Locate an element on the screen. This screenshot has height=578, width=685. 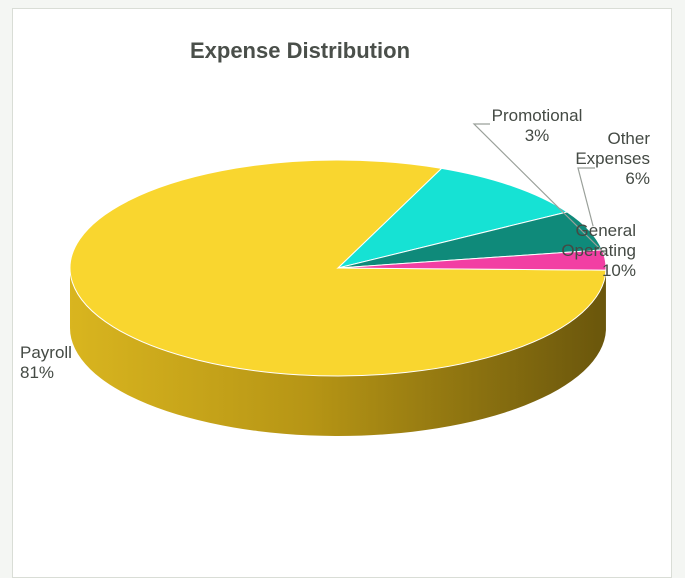
slice-label-payroll: Payroll 81% is located at coordinates (46, 362).